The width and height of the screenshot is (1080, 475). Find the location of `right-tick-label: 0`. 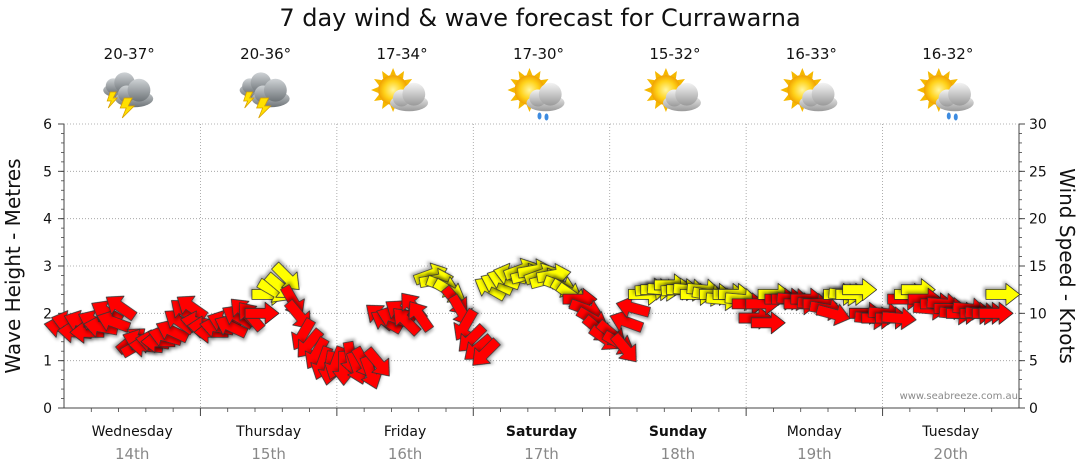

right-tick-label: 0 is located at coordinates (1033, 409).